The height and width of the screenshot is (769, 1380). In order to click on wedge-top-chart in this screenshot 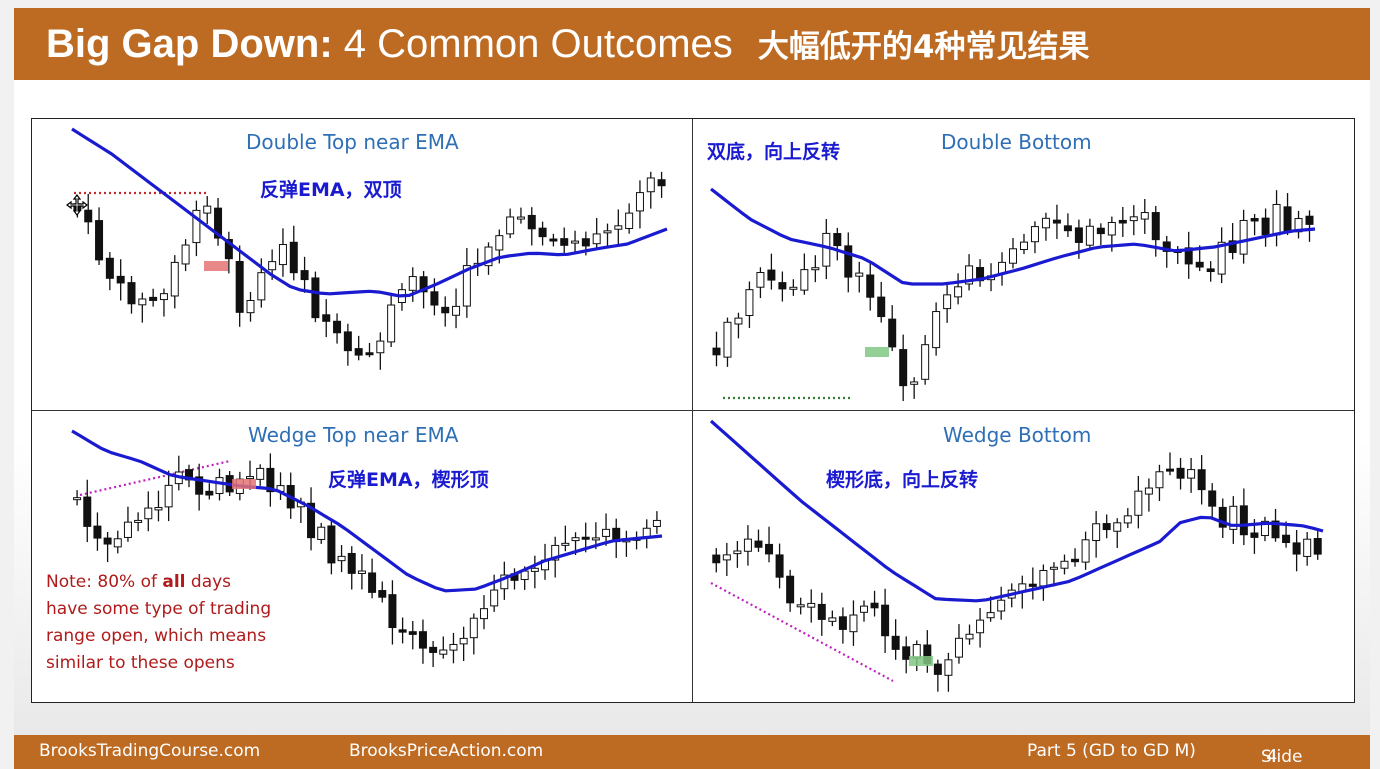, I will do `click(367, 548)`.